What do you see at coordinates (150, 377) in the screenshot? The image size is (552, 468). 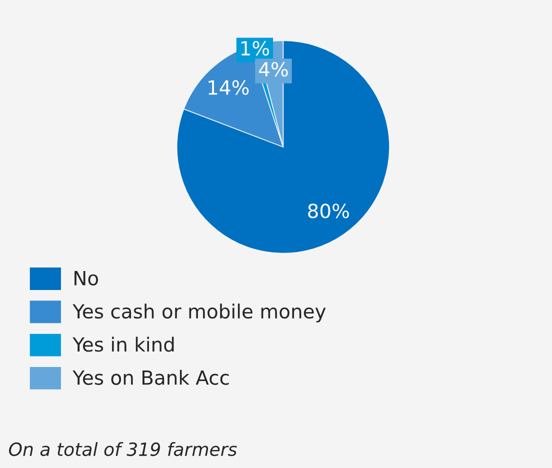 I see `legend-label: Yes on Bank Acc` at bounding box center [150, 377].